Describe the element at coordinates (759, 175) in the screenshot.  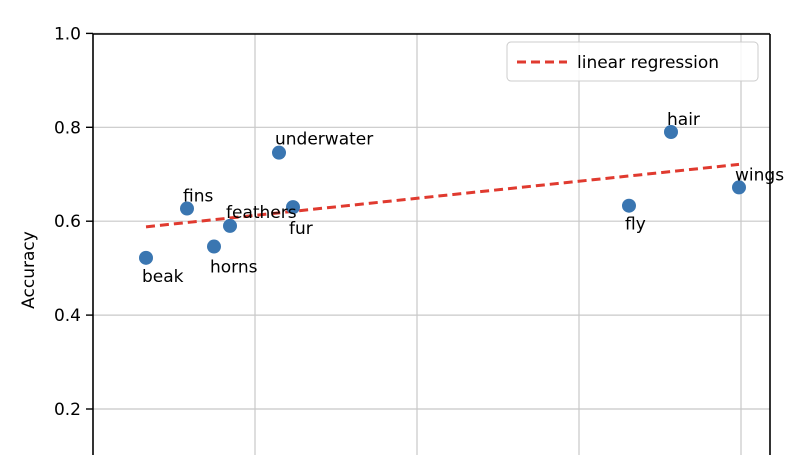
I see `point-label: wings` at that location.